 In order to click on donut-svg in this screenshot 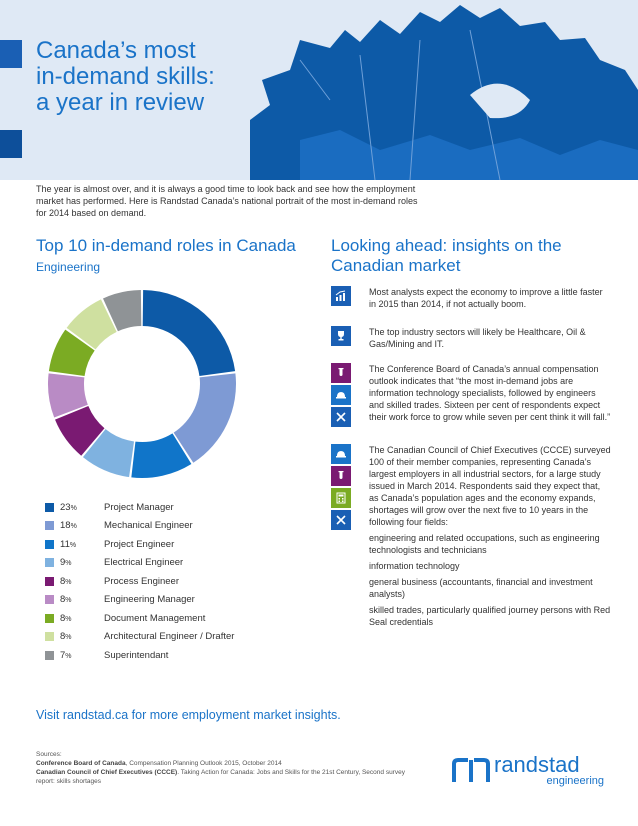, I will do `click(141, 384)`.